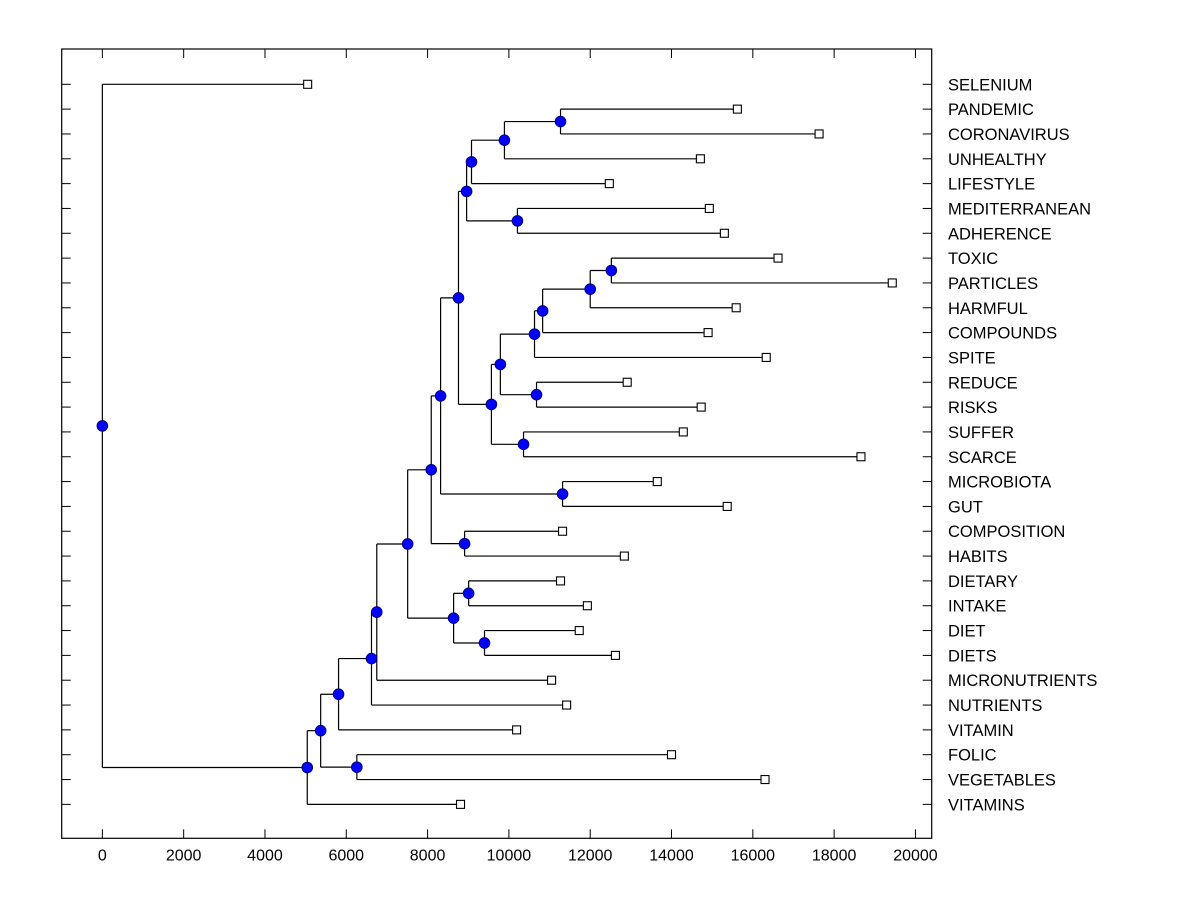 This screenshot has height=900, width=1200. I want to click on leaf-label-diets: DIETS, so click(972, 656).